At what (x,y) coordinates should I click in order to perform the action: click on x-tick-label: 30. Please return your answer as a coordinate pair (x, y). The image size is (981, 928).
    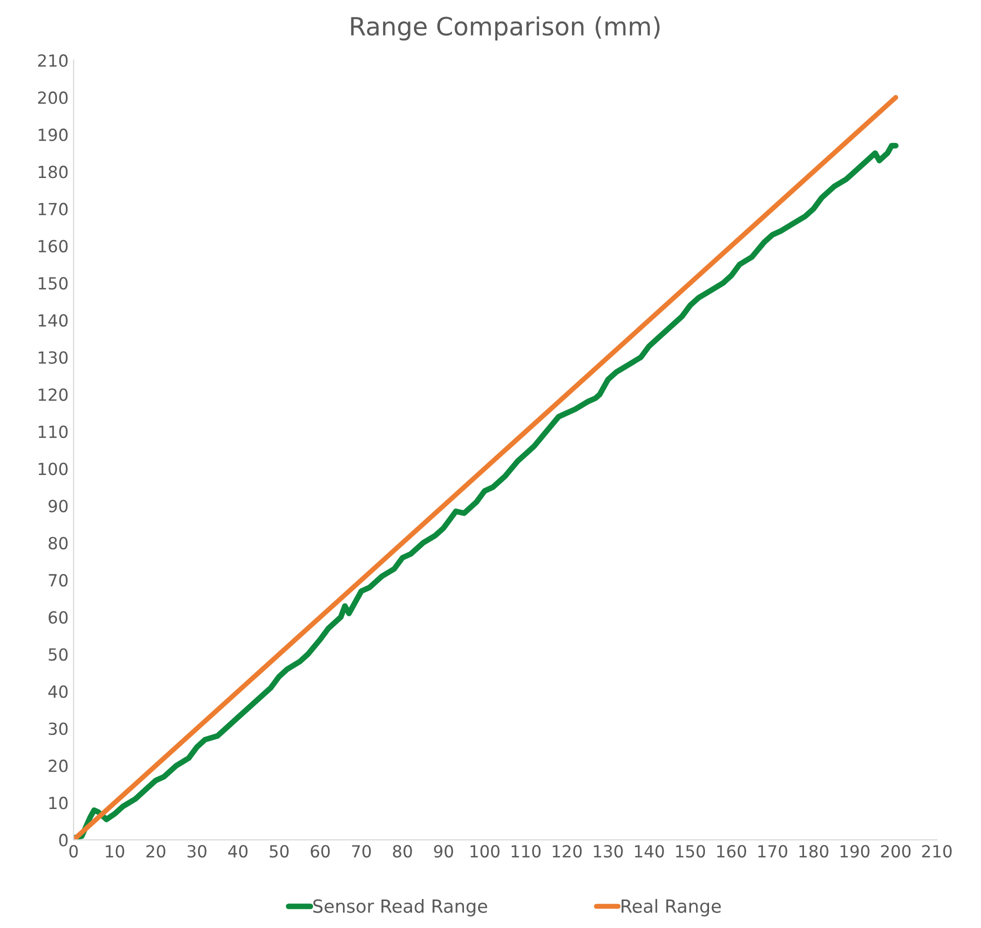
    Looking at the image, I should click on (197, 851).